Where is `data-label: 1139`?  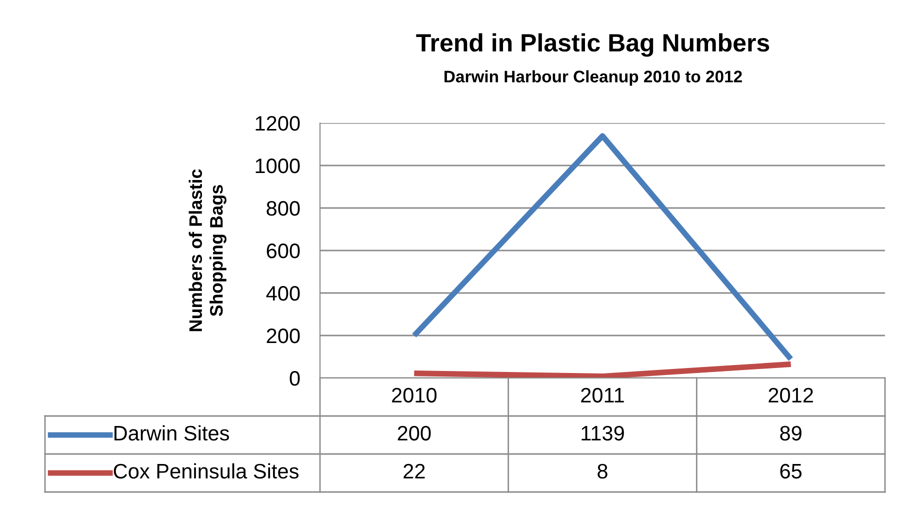
data-label: 1139 is located at coordinates (603, 433).